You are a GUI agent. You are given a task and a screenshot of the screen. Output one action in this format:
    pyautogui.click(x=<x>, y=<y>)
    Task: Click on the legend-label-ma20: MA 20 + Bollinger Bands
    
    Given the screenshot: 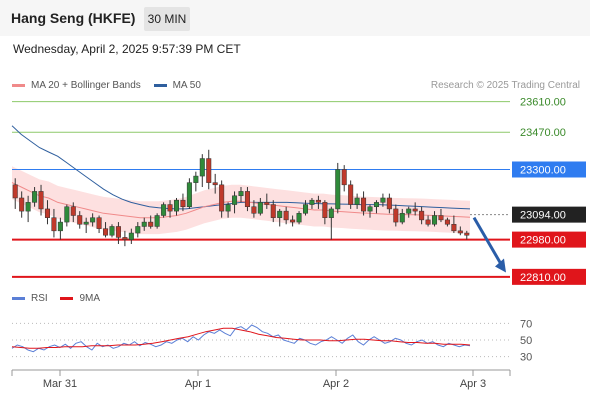 What is the action you would take?
    pyautogui.click(x=86, y=85)
    